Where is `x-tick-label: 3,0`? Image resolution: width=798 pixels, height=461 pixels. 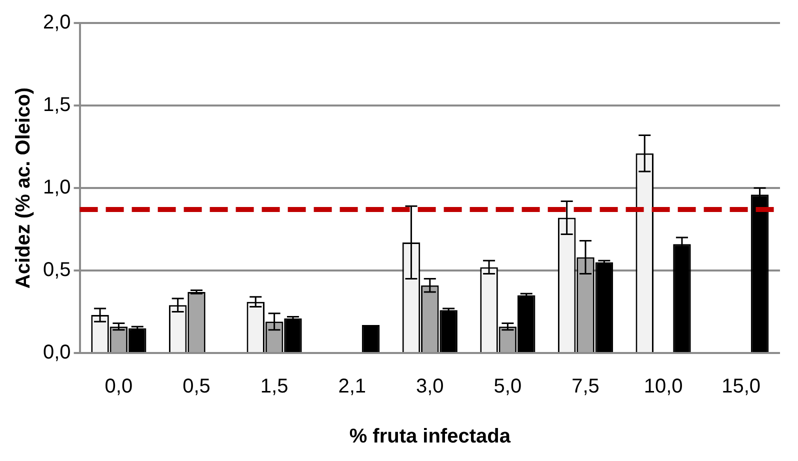 x-tick-label: 3,0 is located at coordinates (430, 387).